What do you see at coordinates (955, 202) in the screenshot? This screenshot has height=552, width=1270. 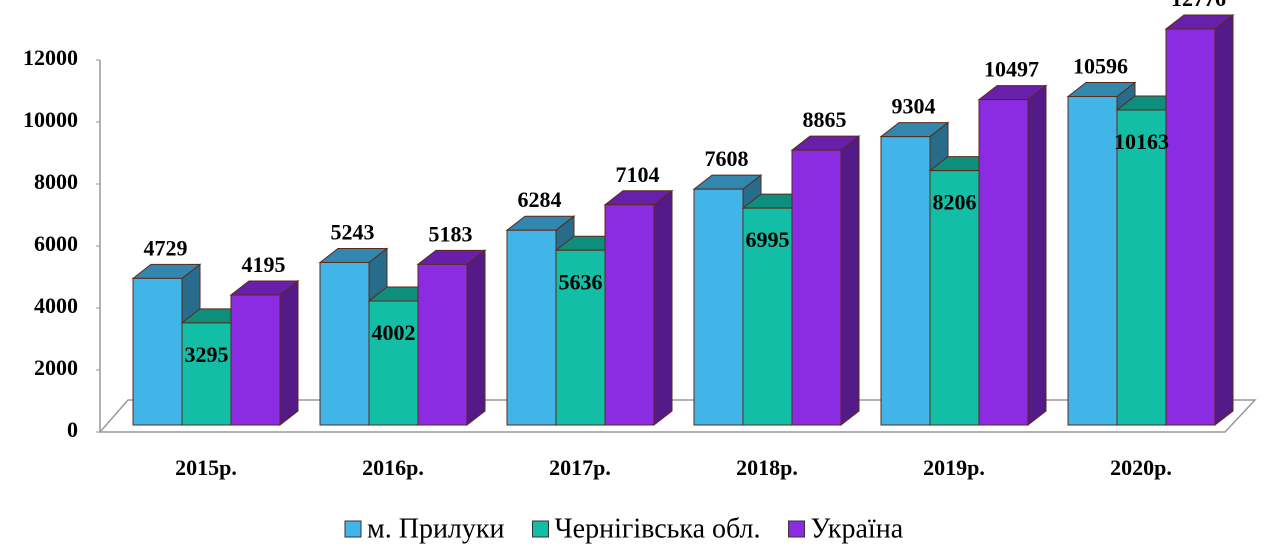 I see `value-label: 8206` at bounding box center [955, 202].